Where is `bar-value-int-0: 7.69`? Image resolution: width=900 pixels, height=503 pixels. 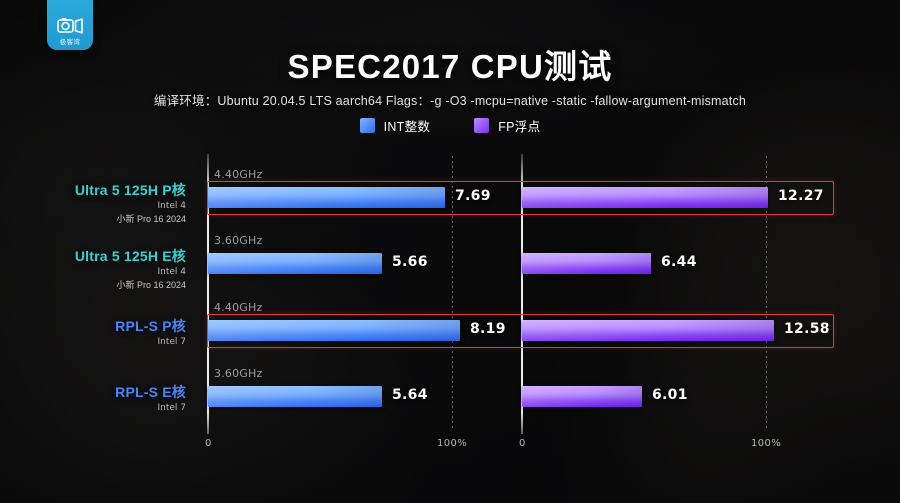 bar-value-int-0: 7.69 is located at coordinates (473, 196).